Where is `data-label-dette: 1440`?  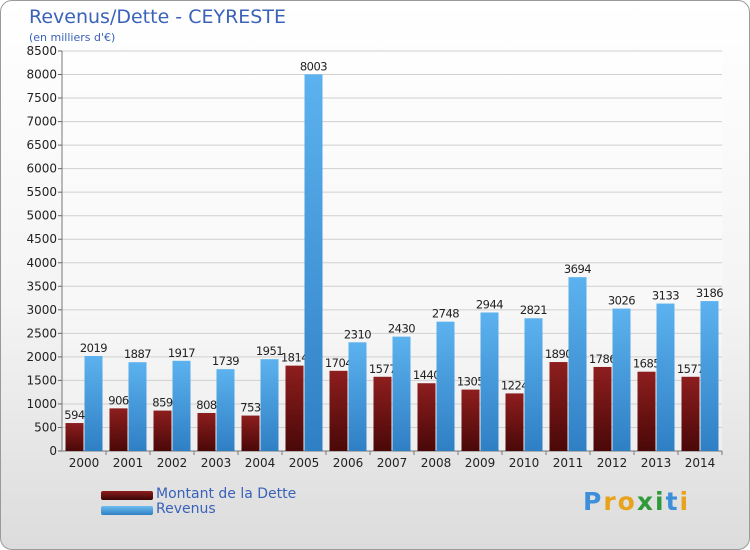
data-label-dette: 1440 is located at coordinates (426, 375).